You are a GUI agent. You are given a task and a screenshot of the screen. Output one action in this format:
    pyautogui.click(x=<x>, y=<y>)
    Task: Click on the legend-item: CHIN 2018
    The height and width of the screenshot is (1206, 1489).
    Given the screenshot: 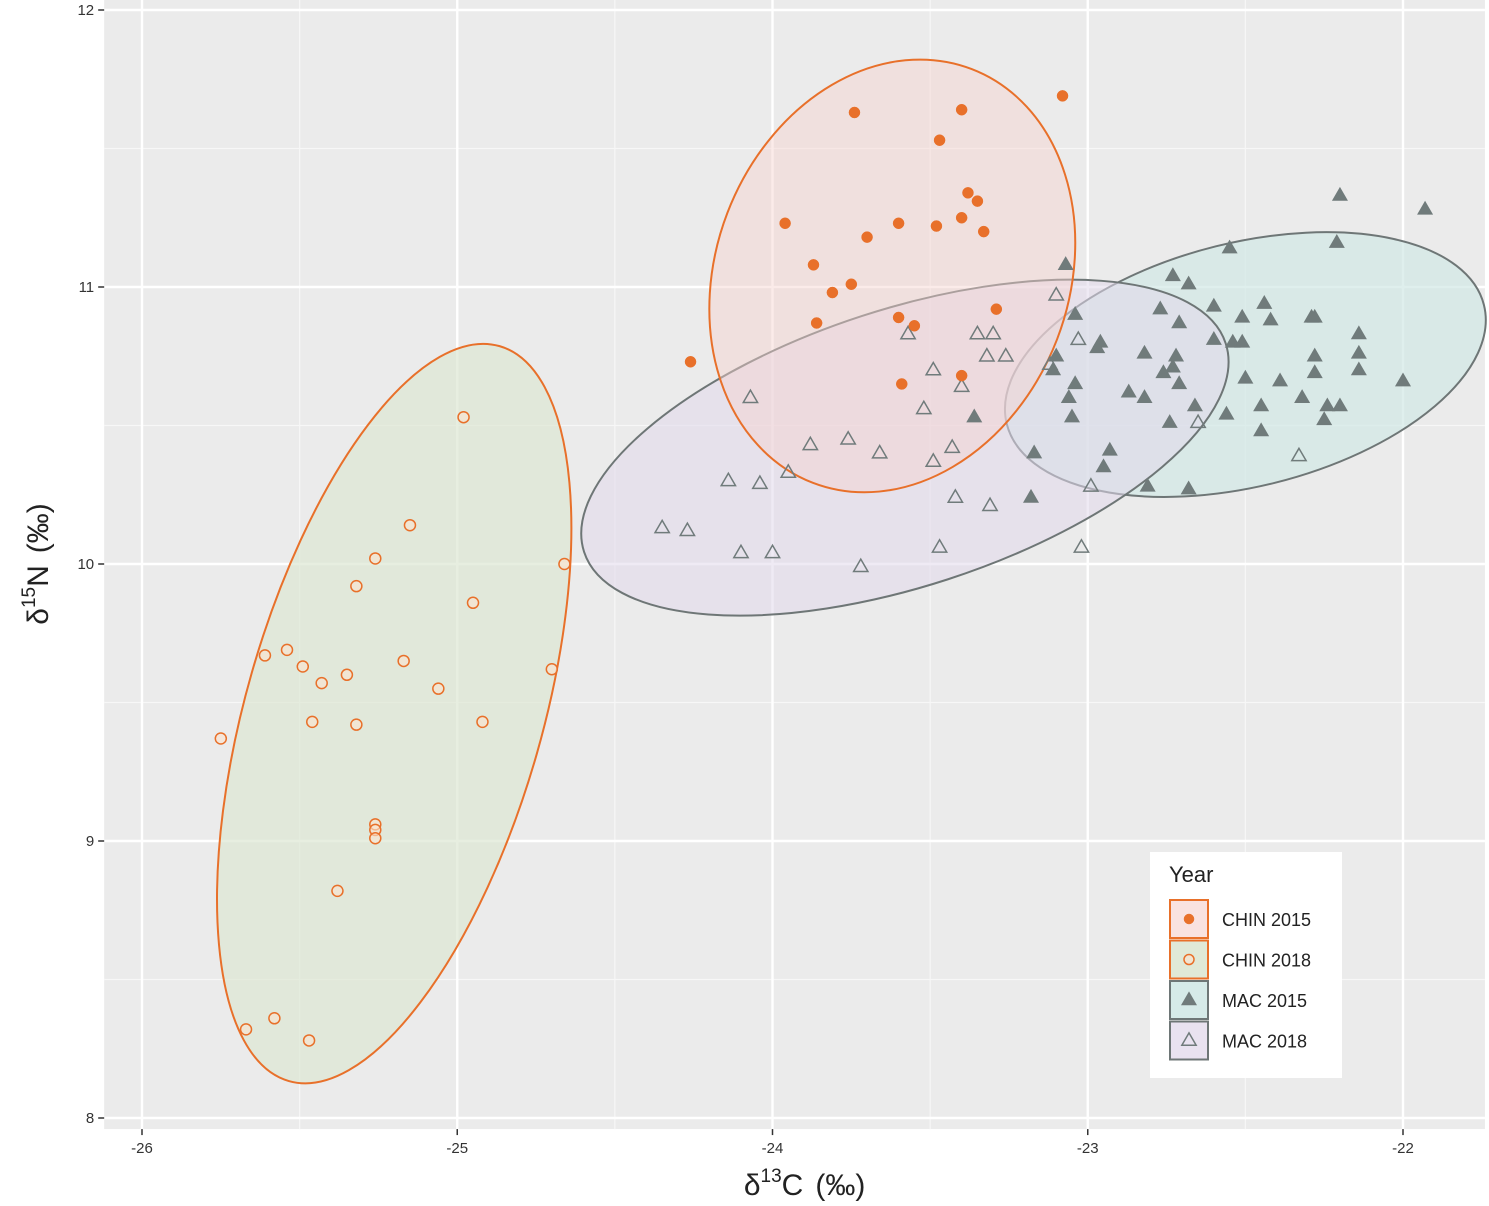 What is the action you would take?
    pyautogui.click(x=1240, y=959)
    